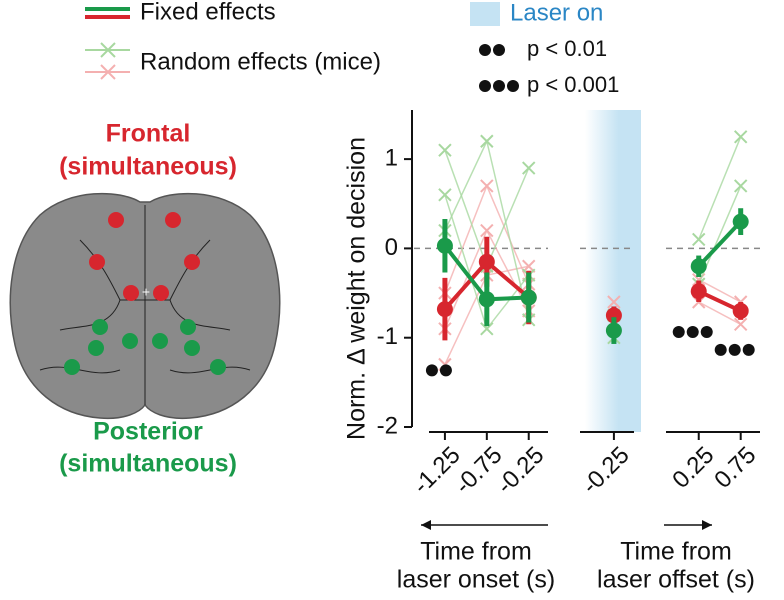 The height and width of the screenshot is (600, 784). Describe the element at coordinates (387, 336) in the screenshot. I see `y-tick-label: -1` at that location.